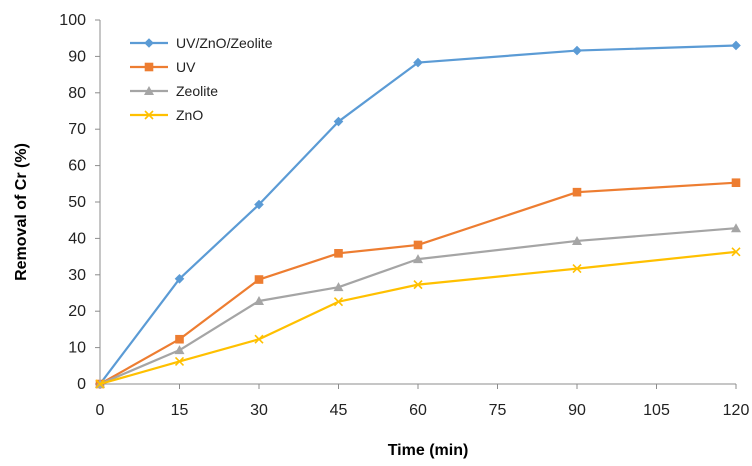 This screenshot has height=466, width=752. Describe the element at coordinates (81, 384) in the screenshot. I see `y-tick-label: 0` at that location.